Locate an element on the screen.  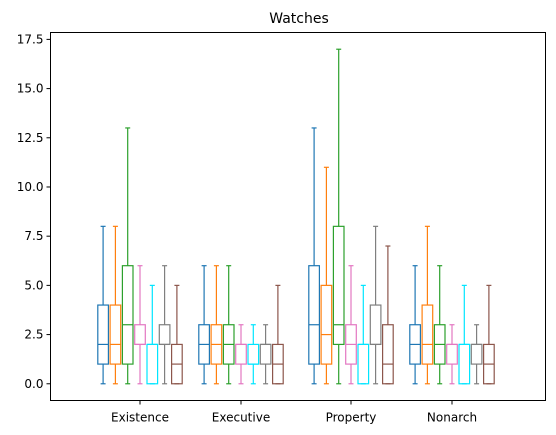
y-tick-label: 15.0 is located at coordinates (30, 89).